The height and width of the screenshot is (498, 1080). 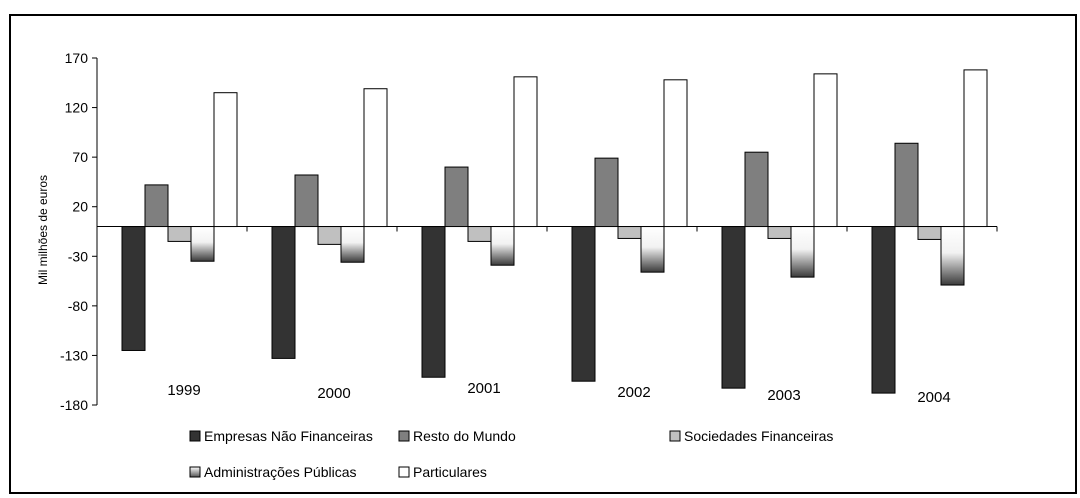 What do you see at coordinates (802, 252) in the screenshot?
I see `bar-administracoes-2003` at bounding box center [802, 252].